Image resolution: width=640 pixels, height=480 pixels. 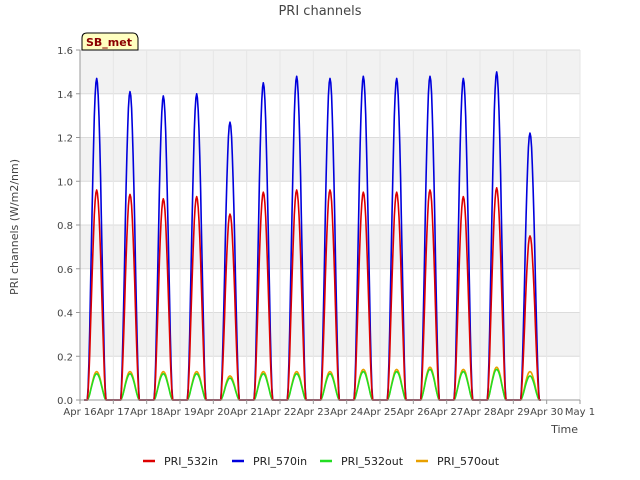 I want to click on legend: PRI_532in PRI_570in PRI_532out PRI_570out, so click(x=321, y=461).